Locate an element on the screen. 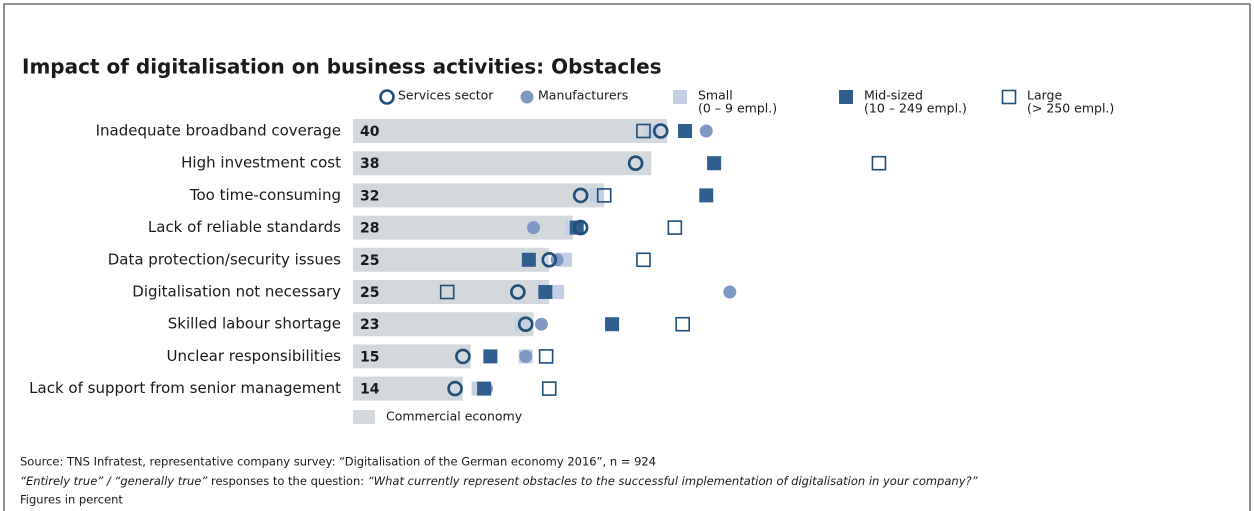  legend-label: Mid-sized is located at coordinates (893, 95).